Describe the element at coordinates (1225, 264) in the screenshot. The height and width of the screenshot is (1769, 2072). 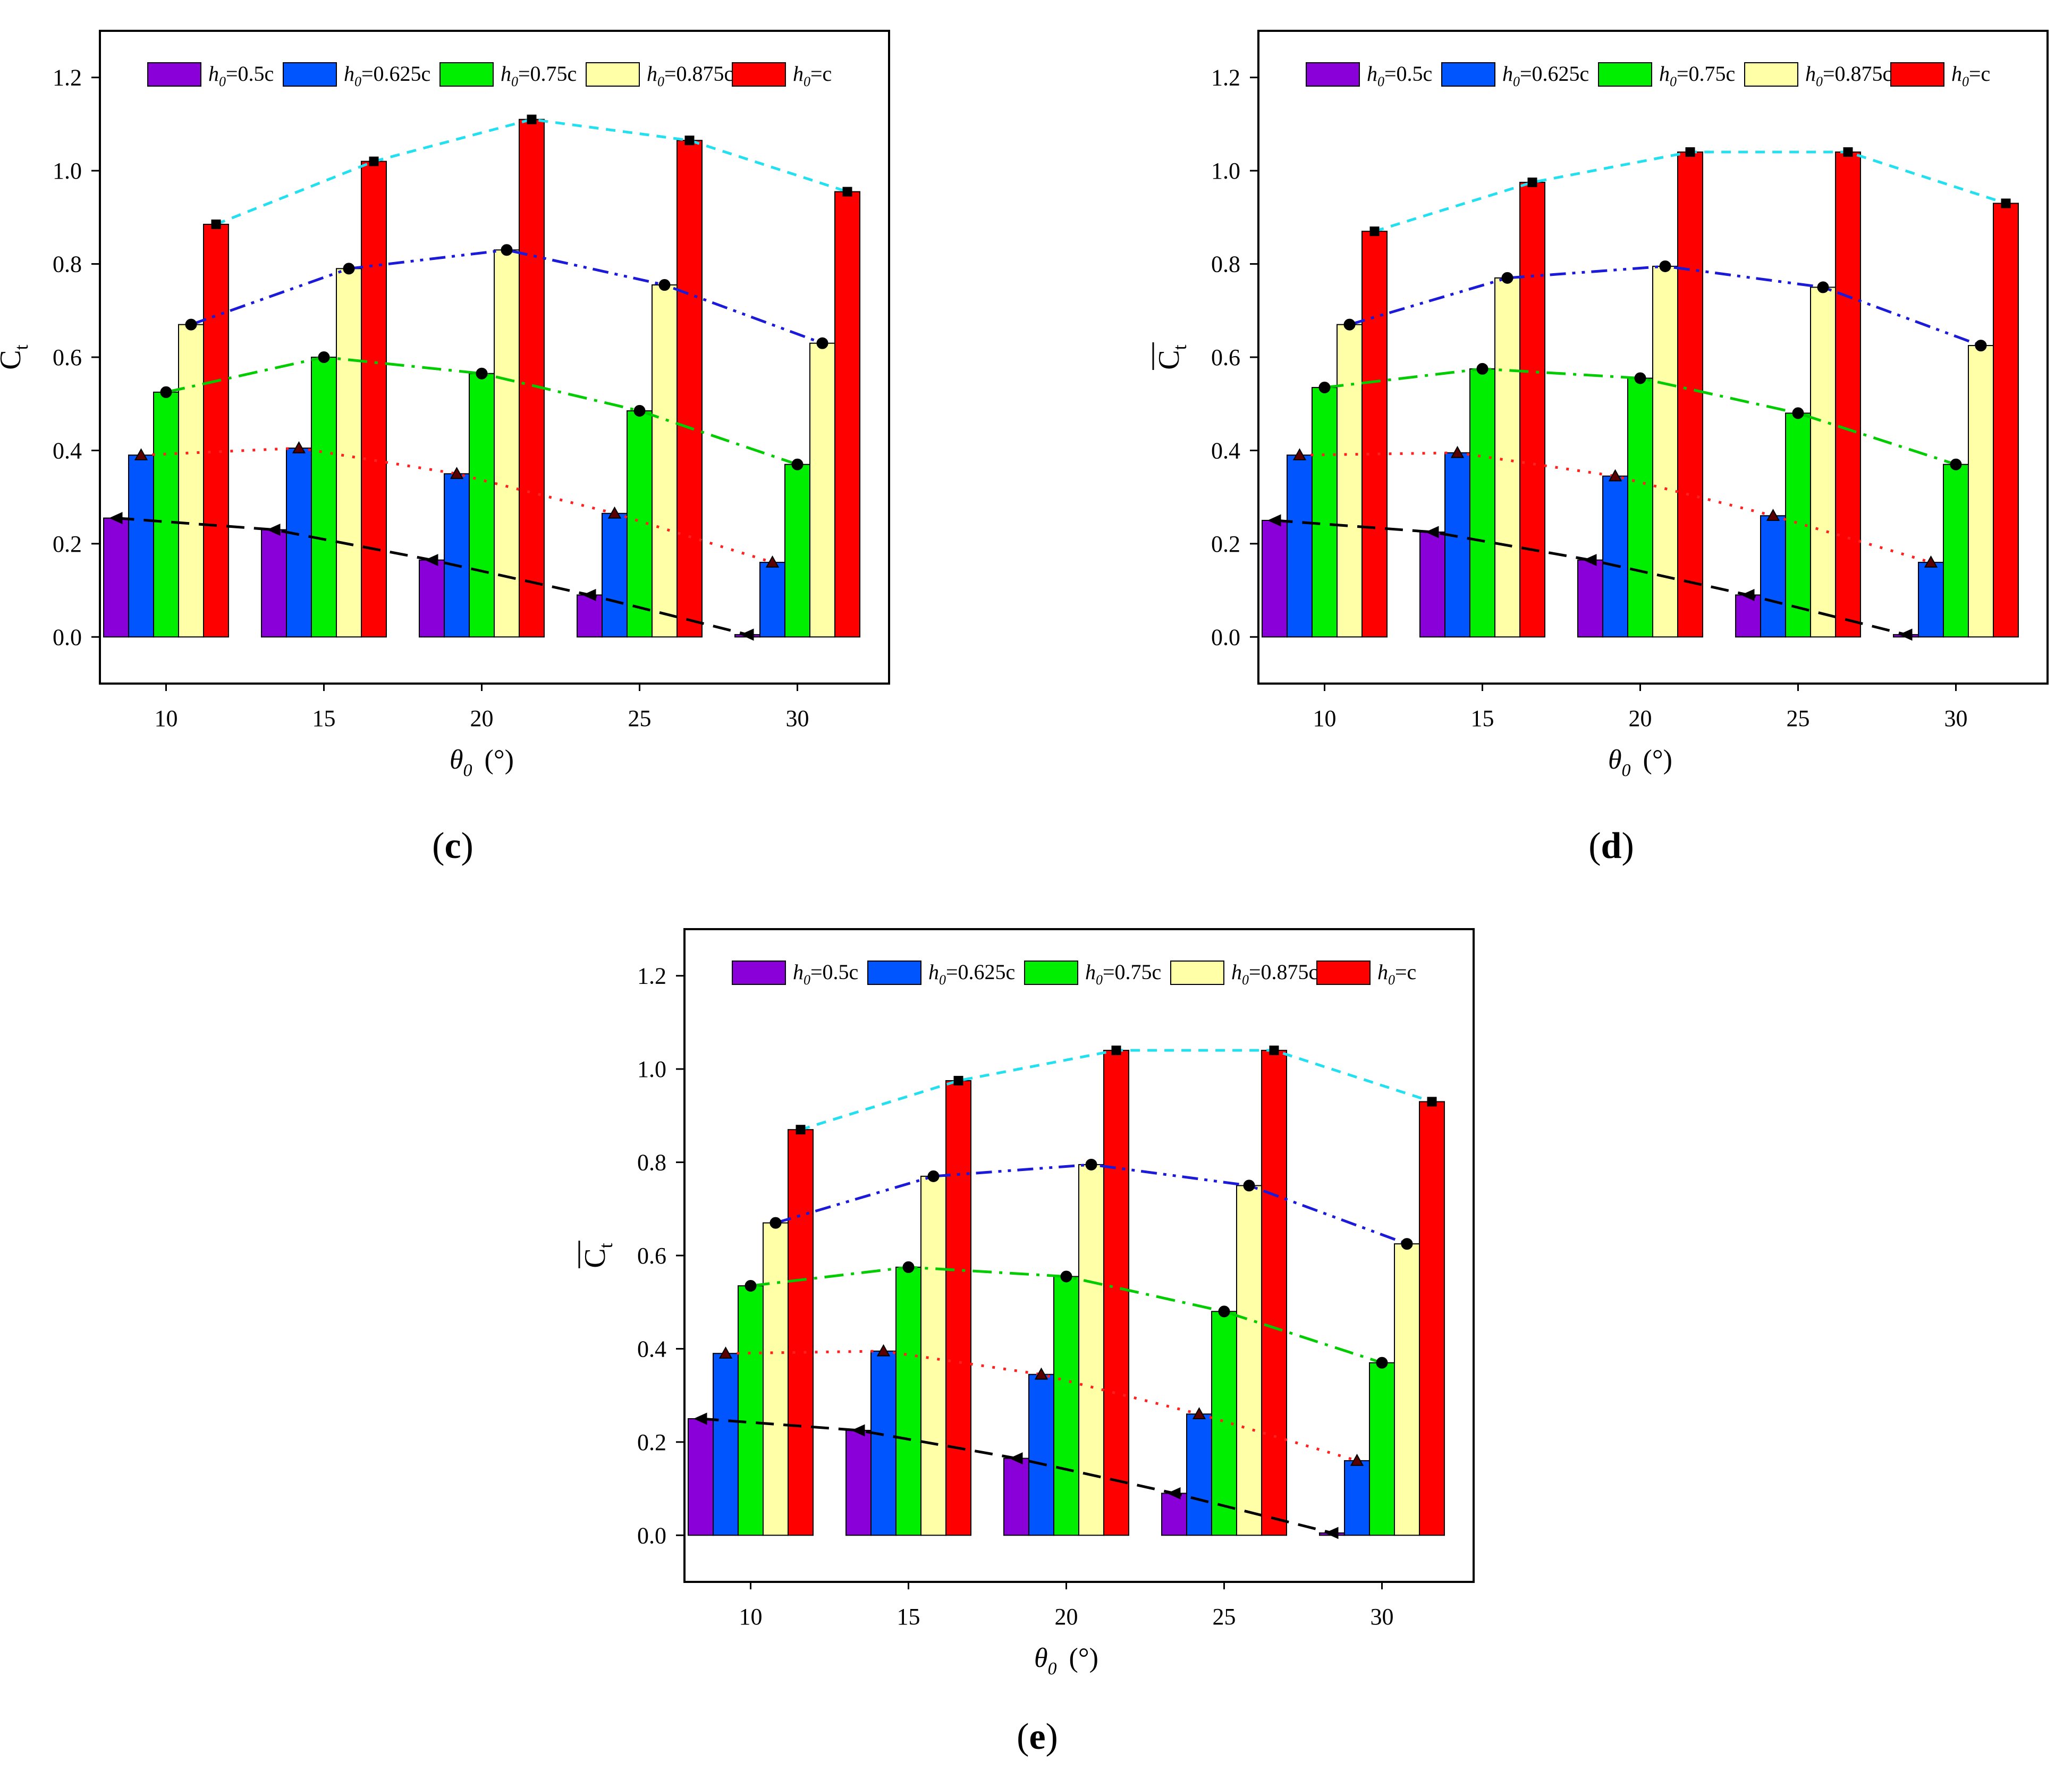
I see `y-tick-label: 0.8` at that location.